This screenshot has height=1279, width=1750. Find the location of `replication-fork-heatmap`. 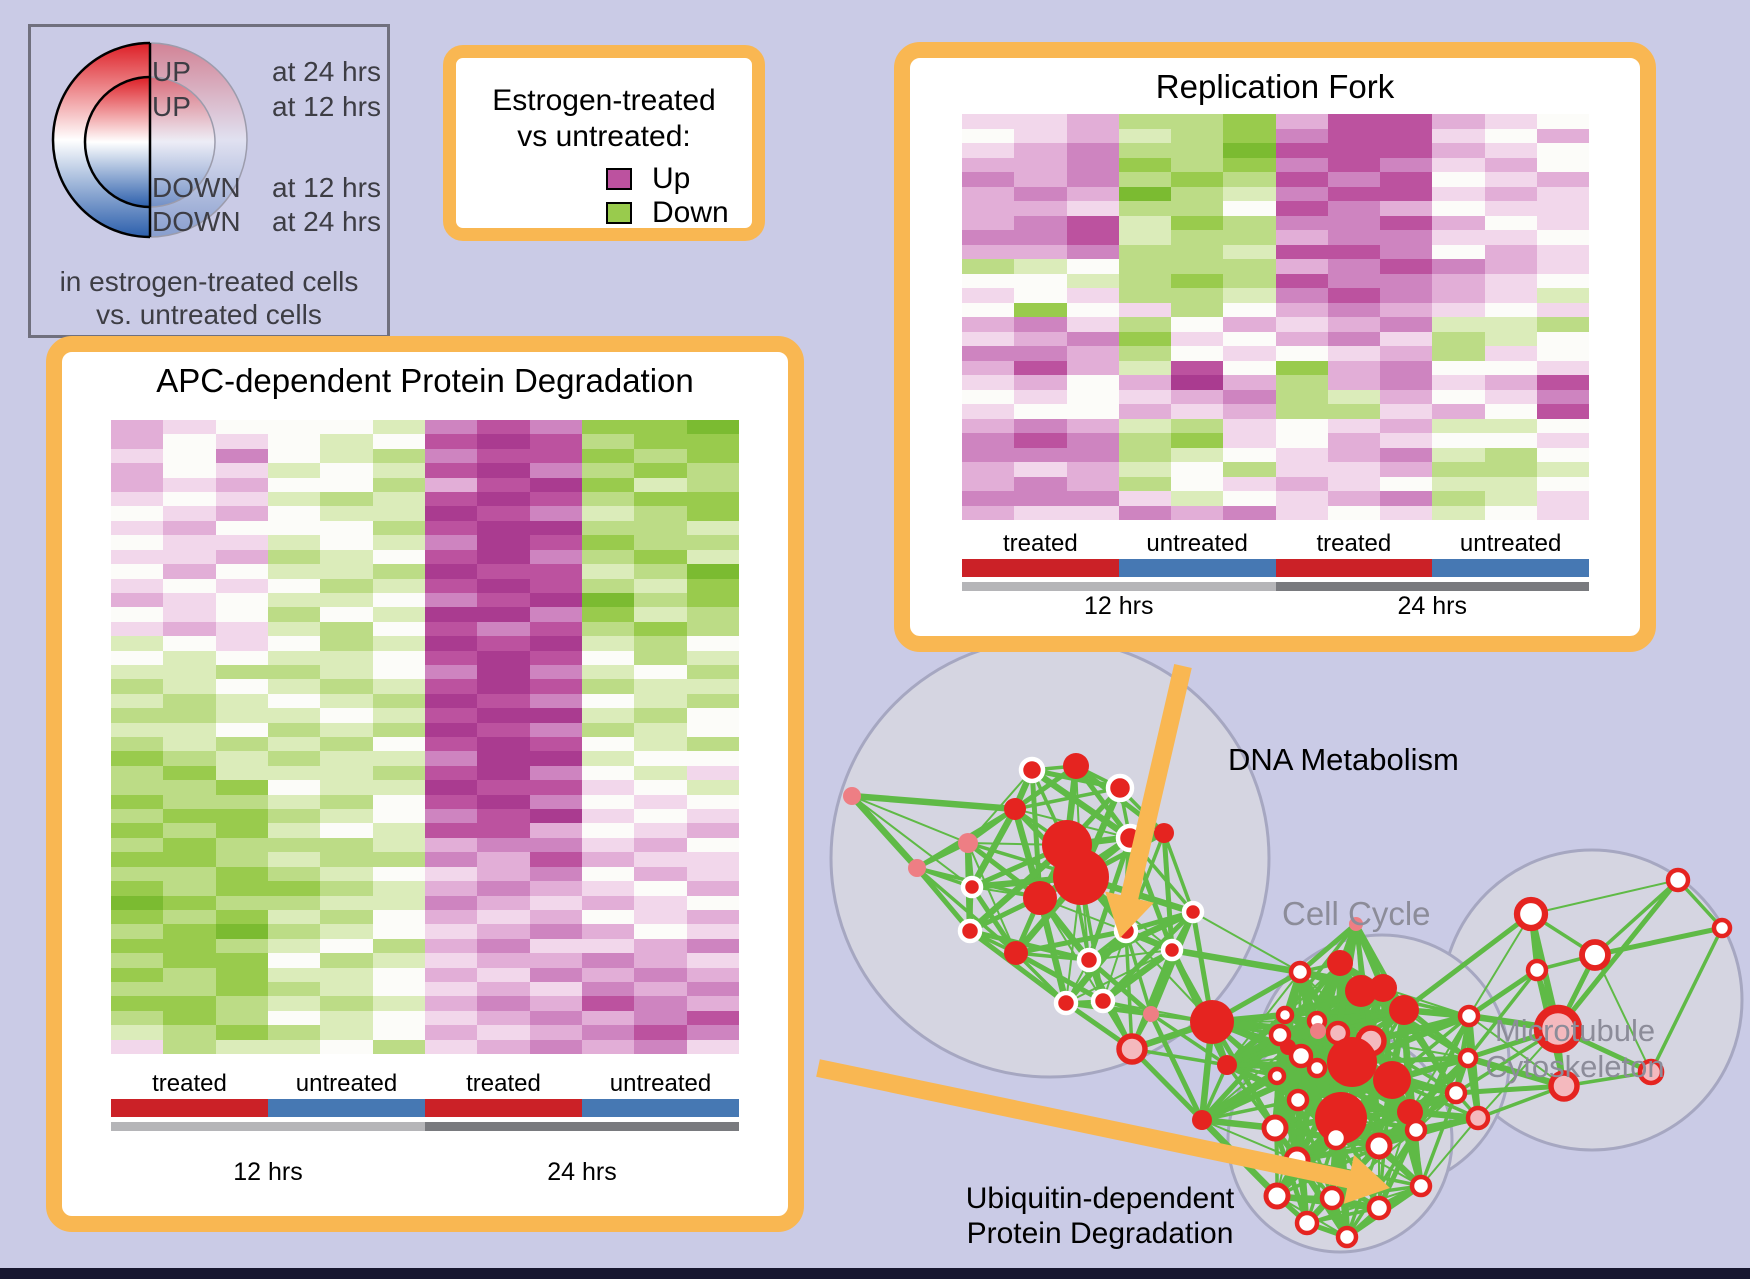

replication-fork-heatmap is located at coordinates (1275, 317).